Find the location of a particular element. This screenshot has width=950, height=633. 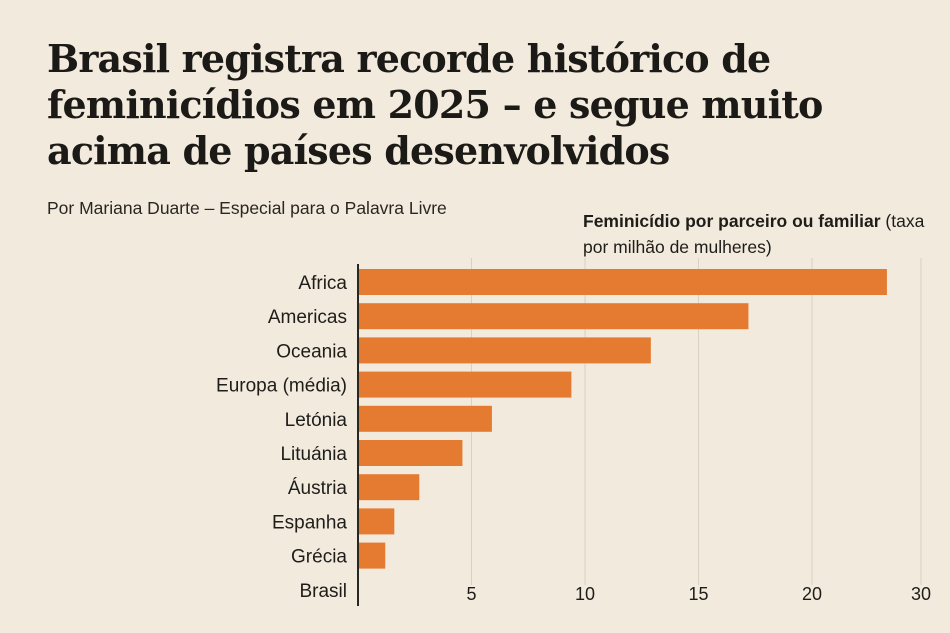

category-label: Africa is located at coordinates (322, 283).